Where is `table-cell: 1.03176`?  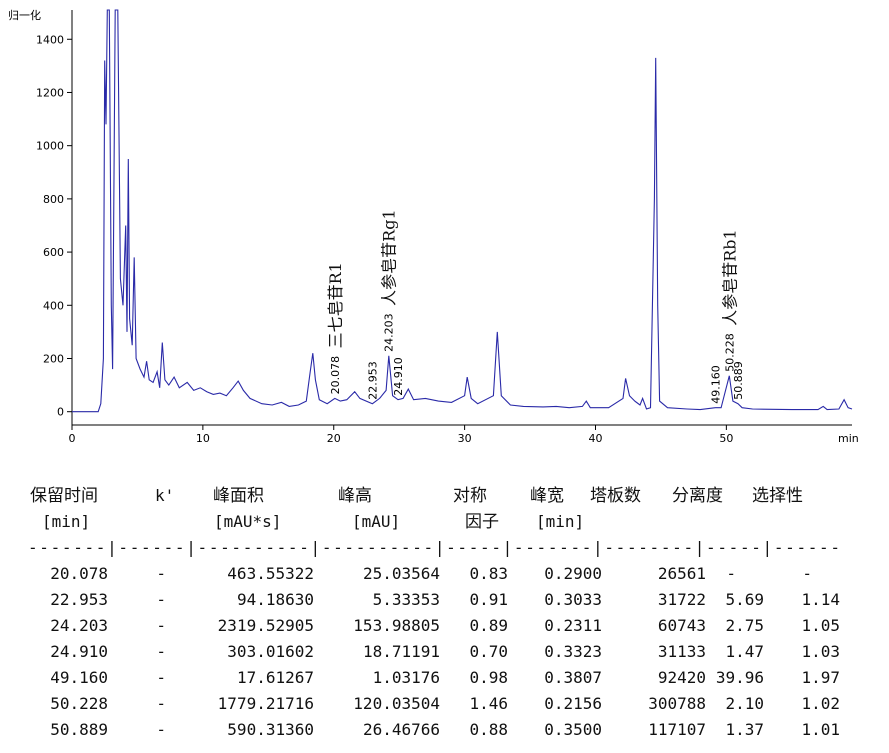 table-cell: 1.03176 is located at coordinates (406, 677).